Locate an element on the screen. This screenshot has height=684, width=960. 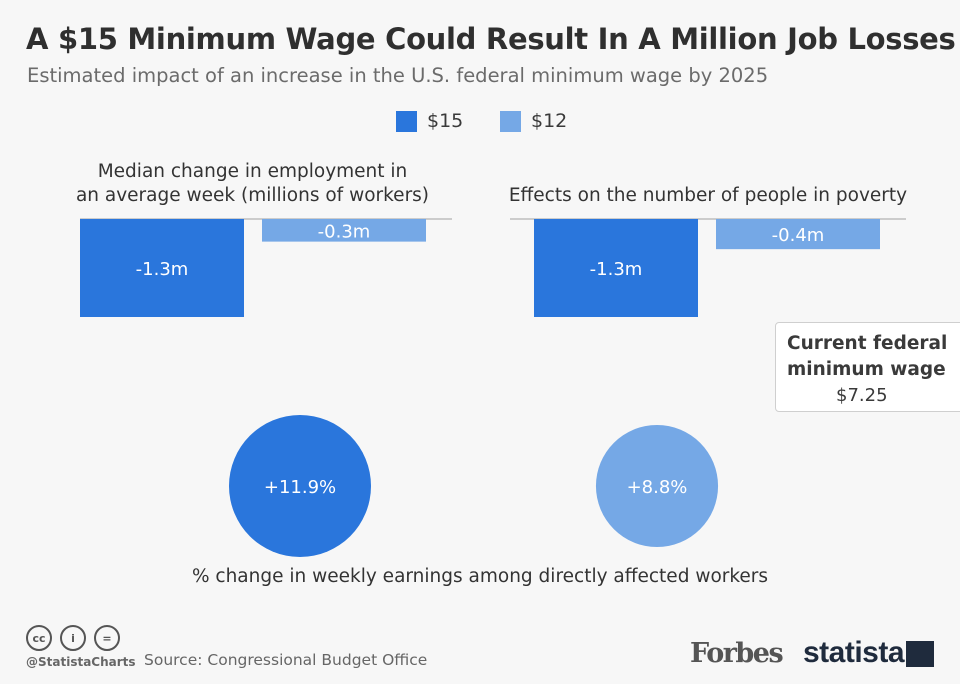
current-wage-note: Current federal minimum wage $7.25 is located at coordinates (867, 367).